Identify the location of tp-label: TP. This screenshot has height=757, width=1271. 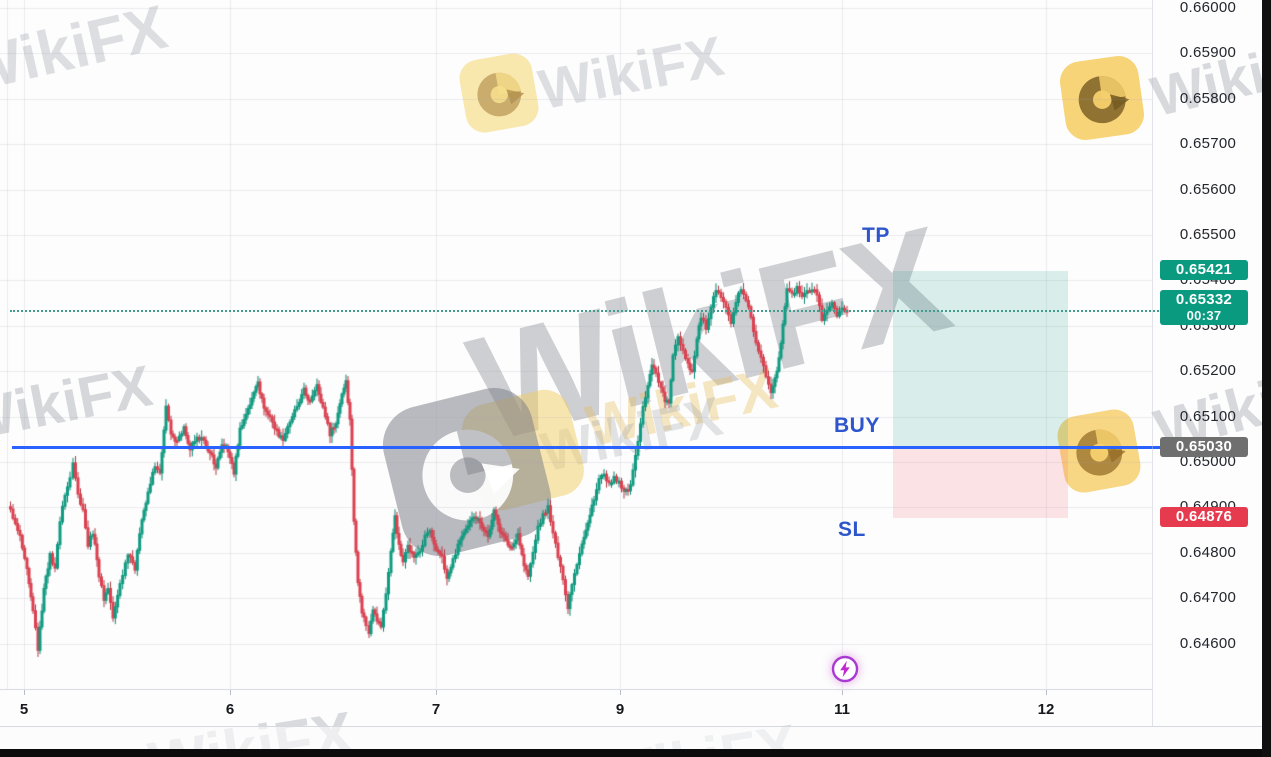
(876, 235).